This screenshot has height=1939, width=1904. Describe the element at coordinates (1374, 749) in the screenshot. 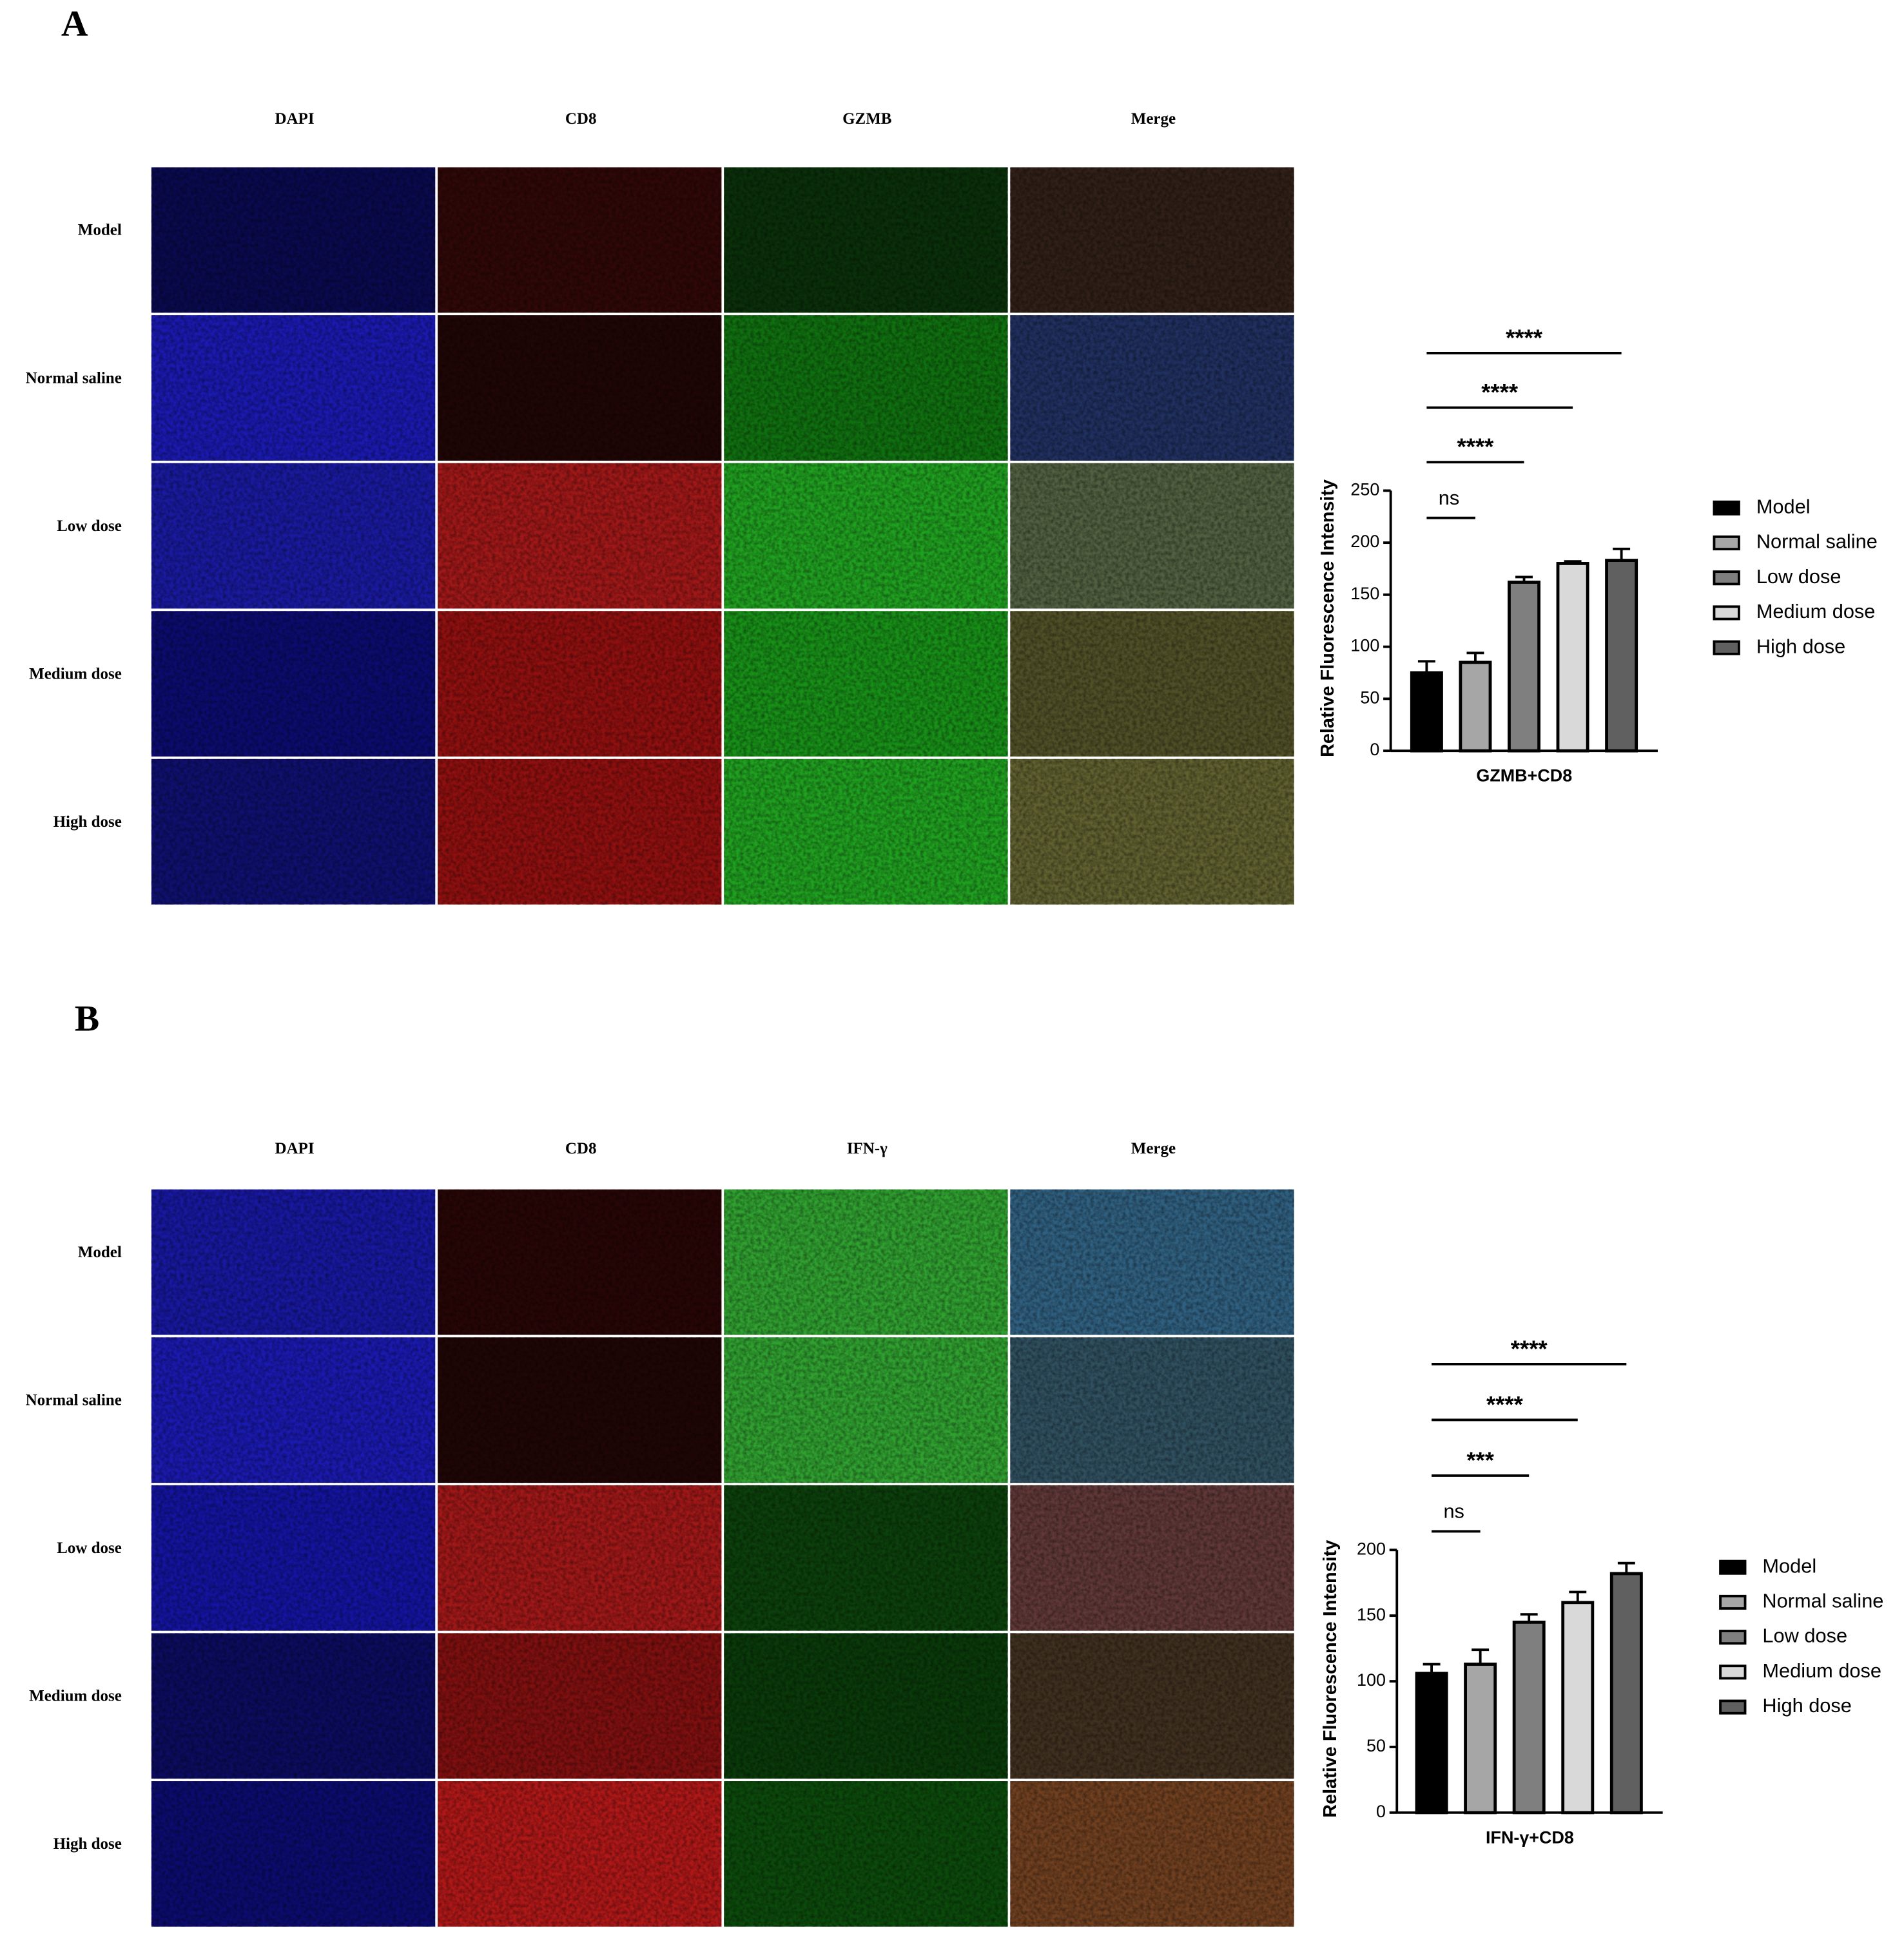

I see `y-tick-label: 0` at that location.